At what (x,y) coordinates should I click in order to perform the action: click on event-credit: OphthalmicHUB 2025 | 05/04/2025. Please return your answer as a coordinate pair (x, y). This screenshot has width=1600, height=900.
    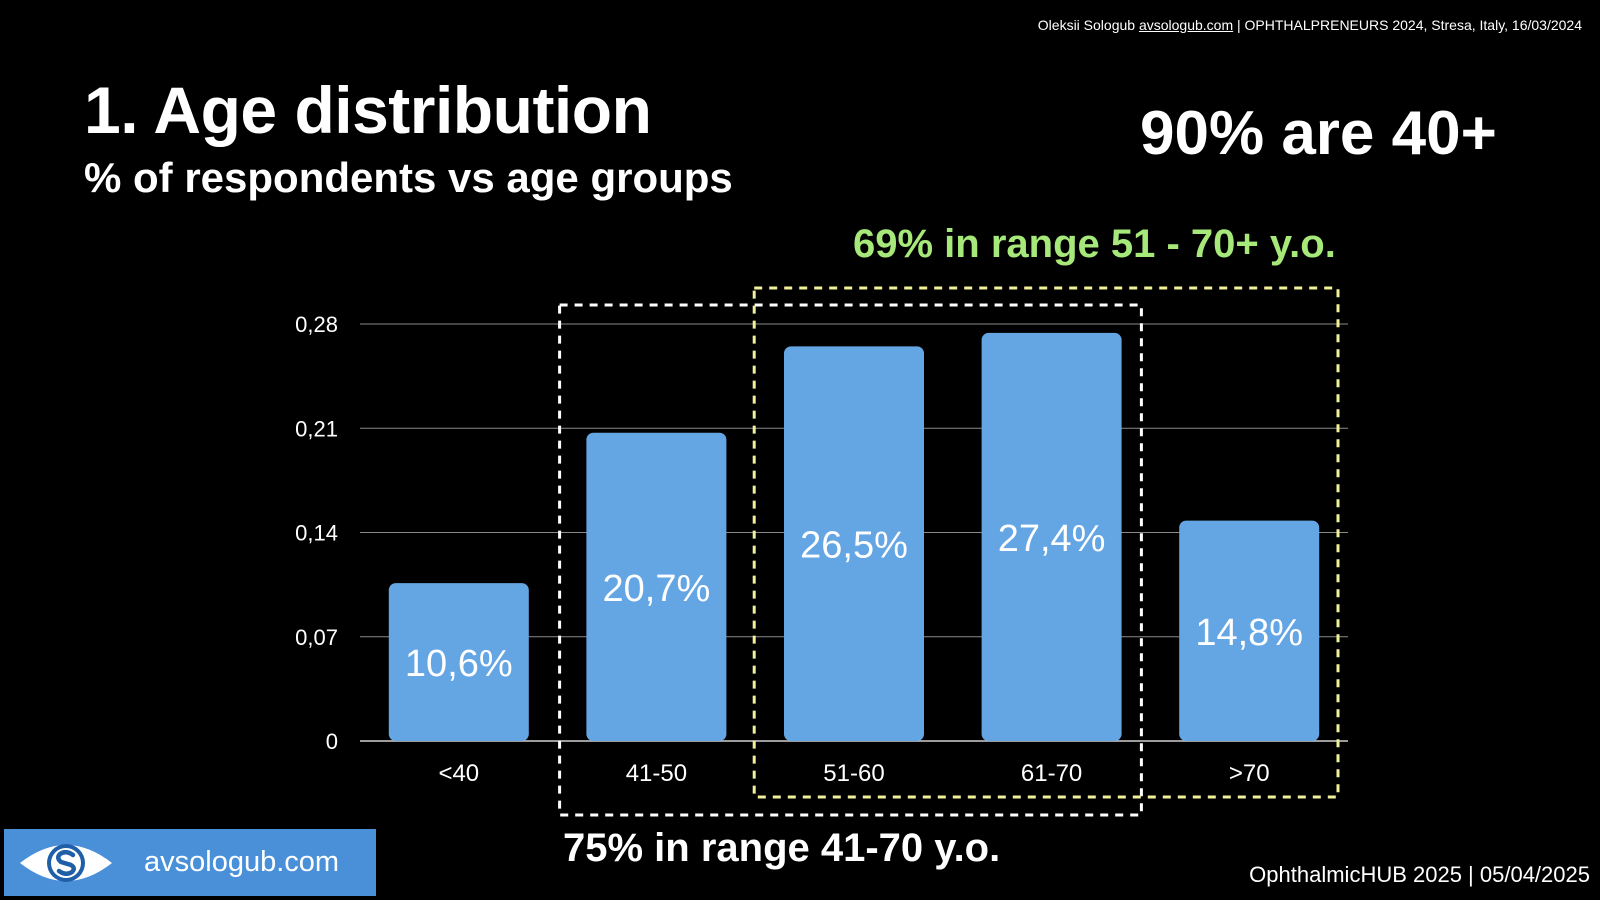
    Looking at the image, I should click on (1419, 874).